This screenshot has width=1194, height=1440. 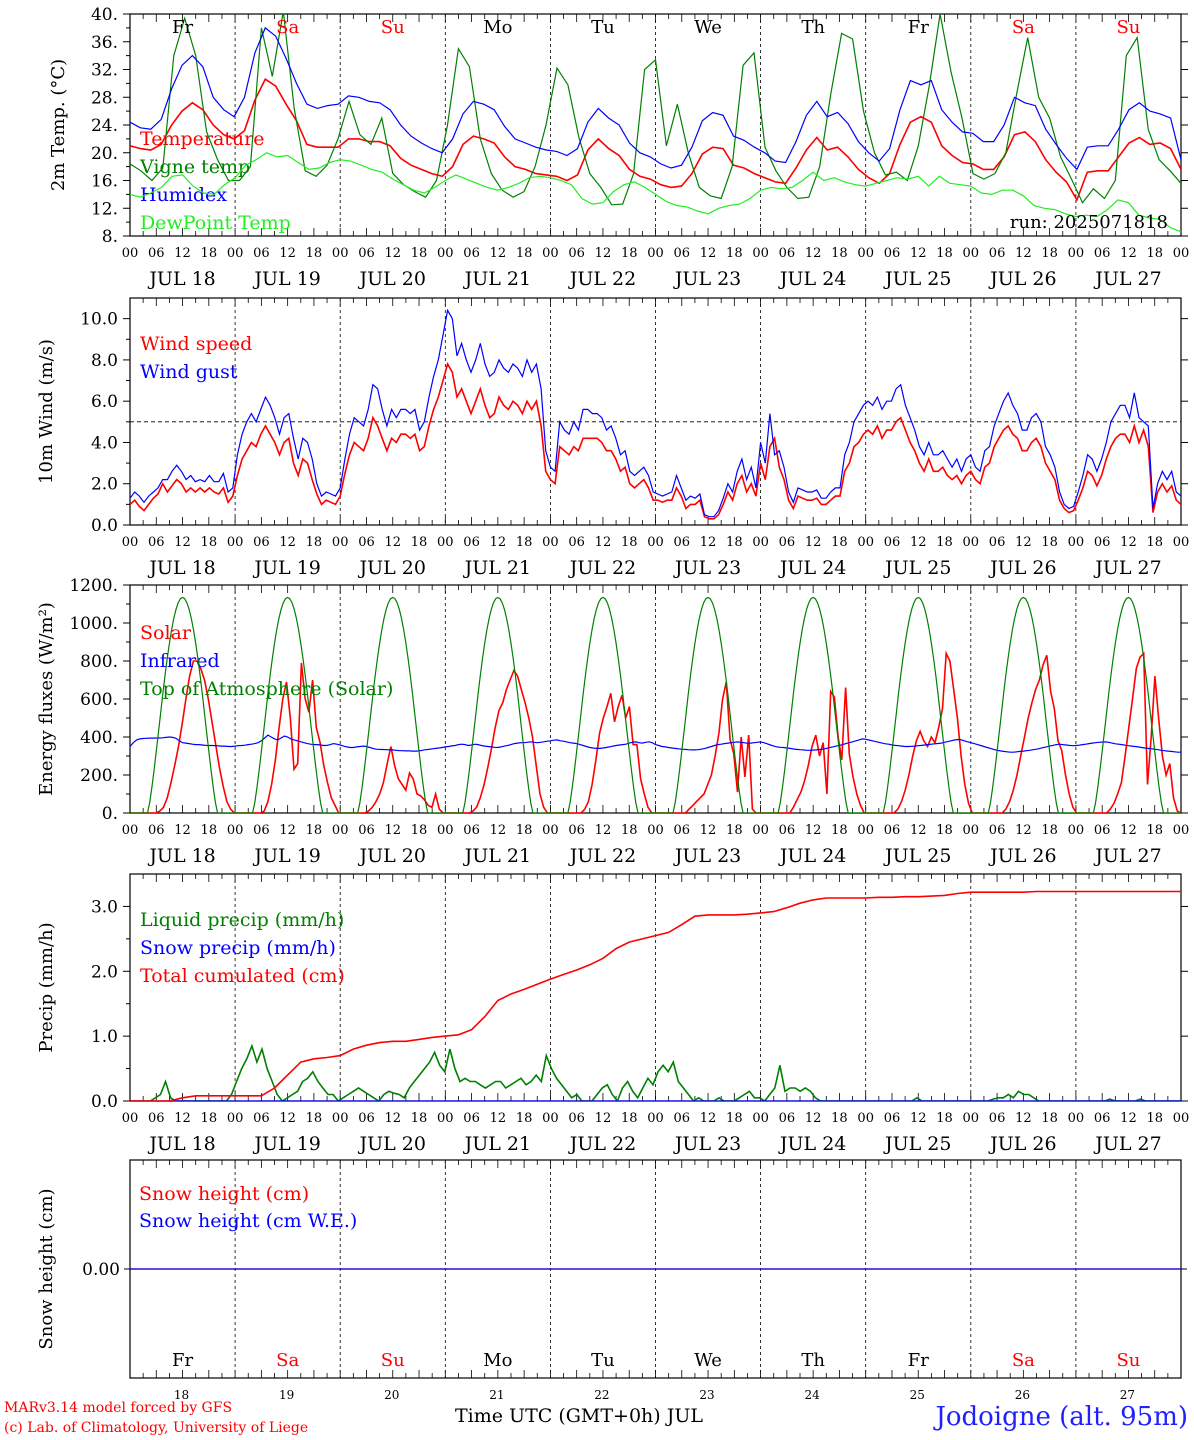 I want to click on date-label: JUL 23, so click(x=707, y=1144).